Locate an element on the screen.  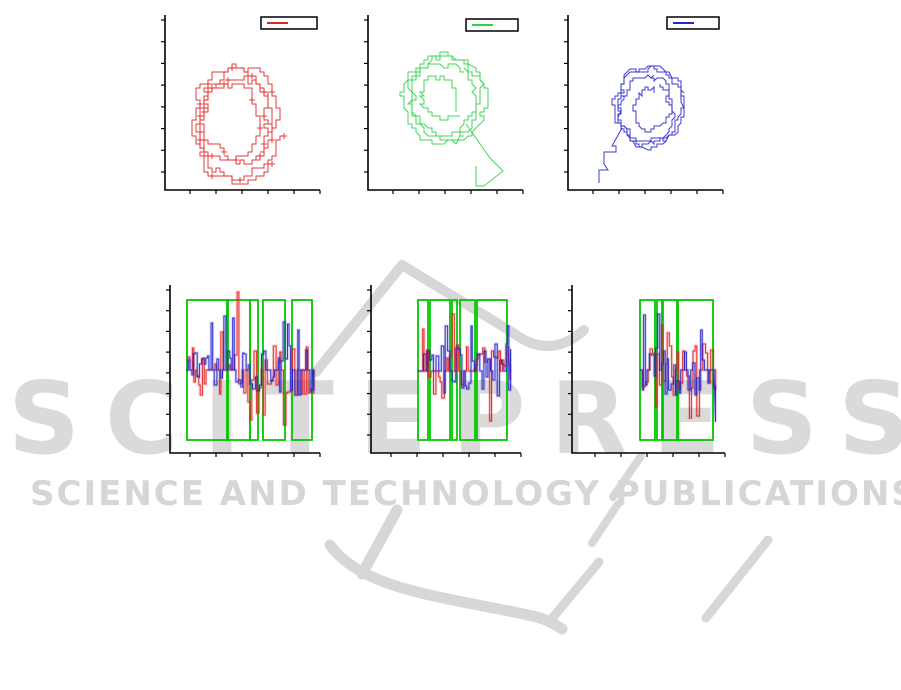
logo-roof is located at coordinates (450, 318).